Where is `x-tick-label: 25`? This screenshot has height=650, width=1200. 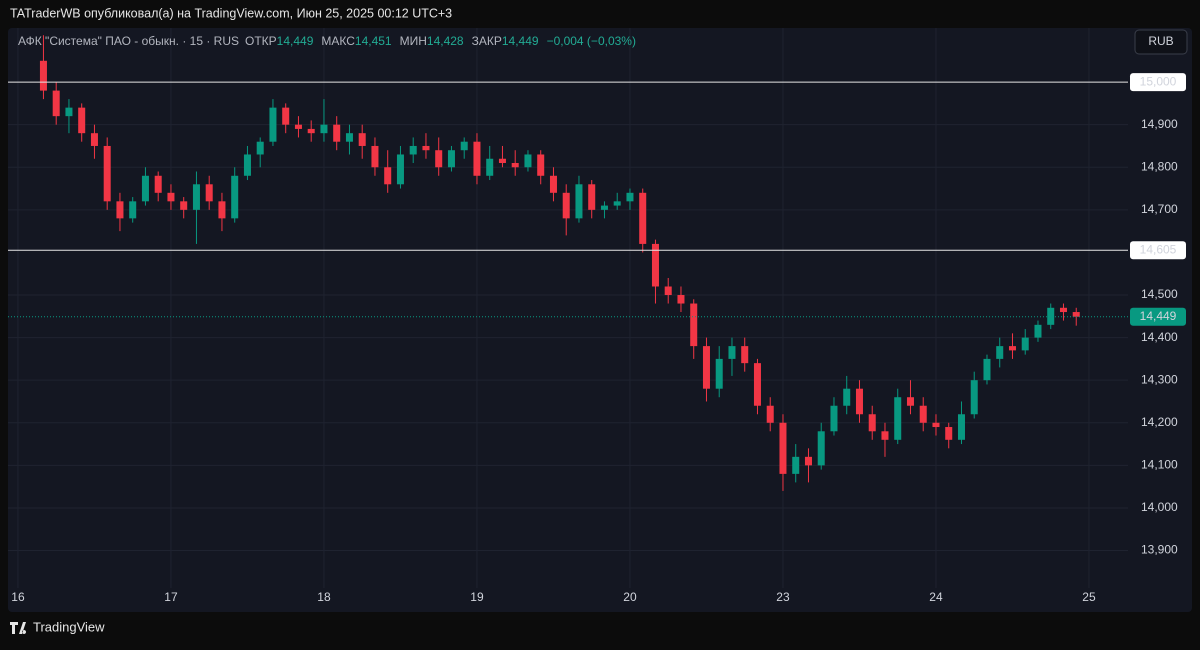
x-tick-label: 25 is located at coordinates (1089, 597).